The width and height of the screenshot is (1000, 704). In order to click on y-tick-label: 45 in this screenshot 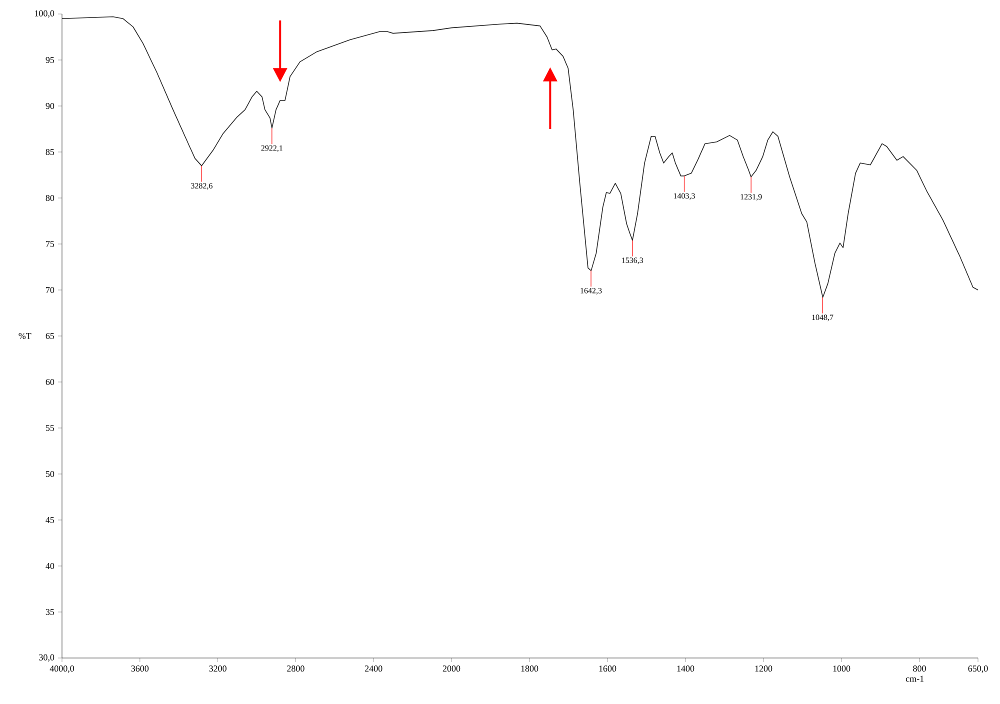, I will do `click(50, 520)`.